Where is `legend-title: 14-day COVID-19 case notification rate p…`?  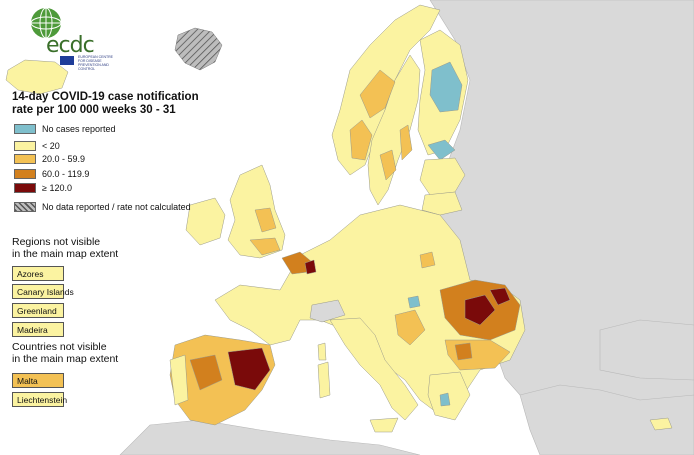
legend-title: 14-day COVID-19 case notification rate p… is located at coordinates (105, 103).